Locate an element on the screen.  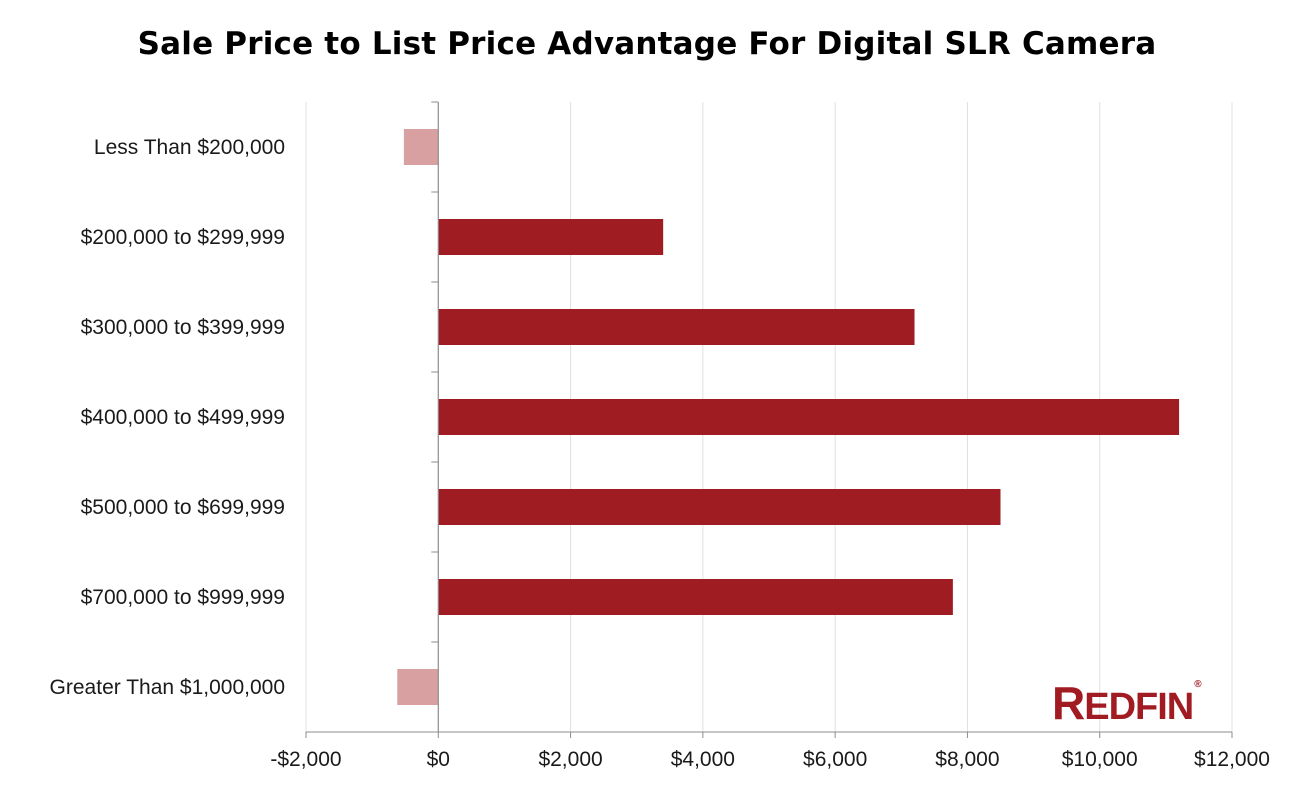
category-label: Greater Than $1,000,000 is located at coordinates (167, 687).